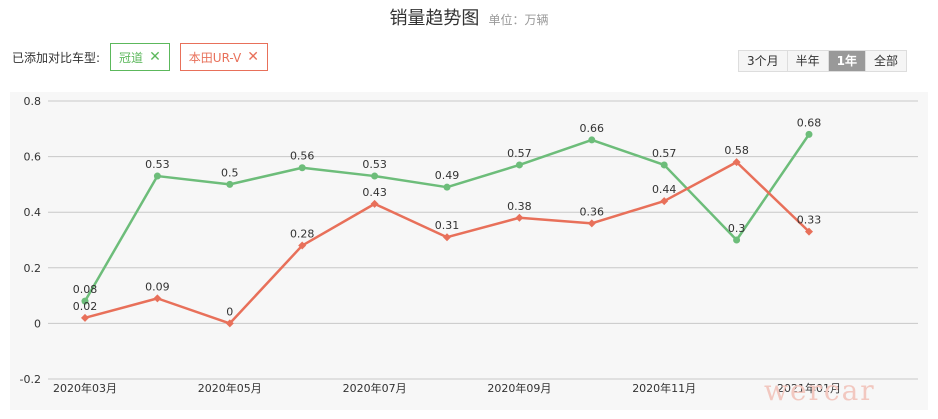 The height and width of the screenshot is (419, 938). I want to click on data-label: 0.66, so click(592, 128).